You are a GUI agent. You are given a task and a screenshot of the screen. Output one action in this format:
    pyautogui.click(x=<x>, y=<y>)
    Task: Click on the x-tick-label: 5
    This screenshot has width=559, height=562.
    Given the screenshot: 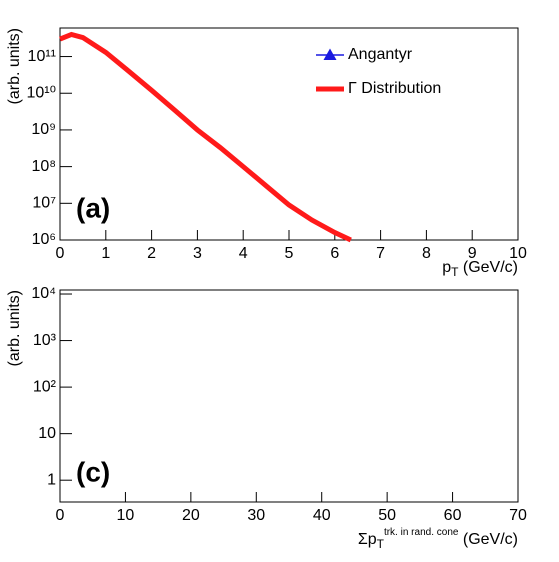 What is the action you would take?
    pyautogui.click(x=289, y=253)
    